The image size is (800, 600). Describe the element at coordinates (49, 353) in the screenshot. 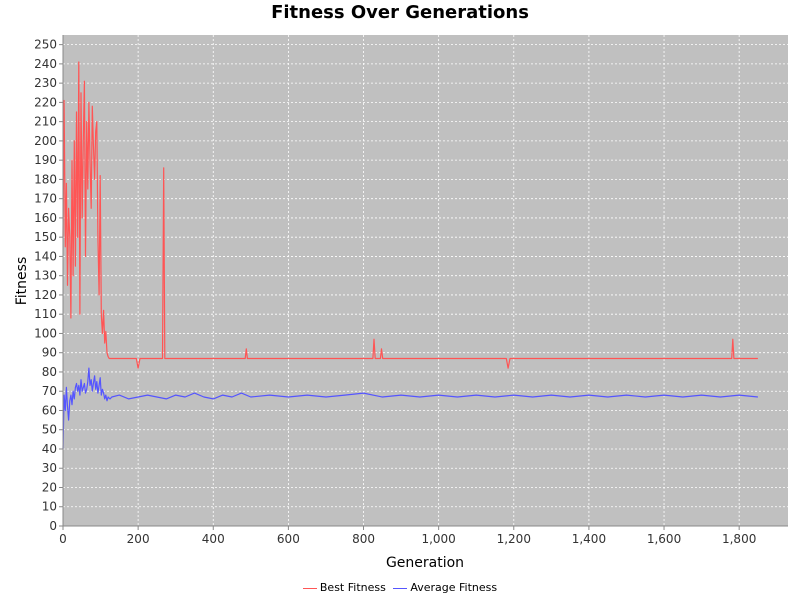

I see `y-tick-label: 90` at that location.